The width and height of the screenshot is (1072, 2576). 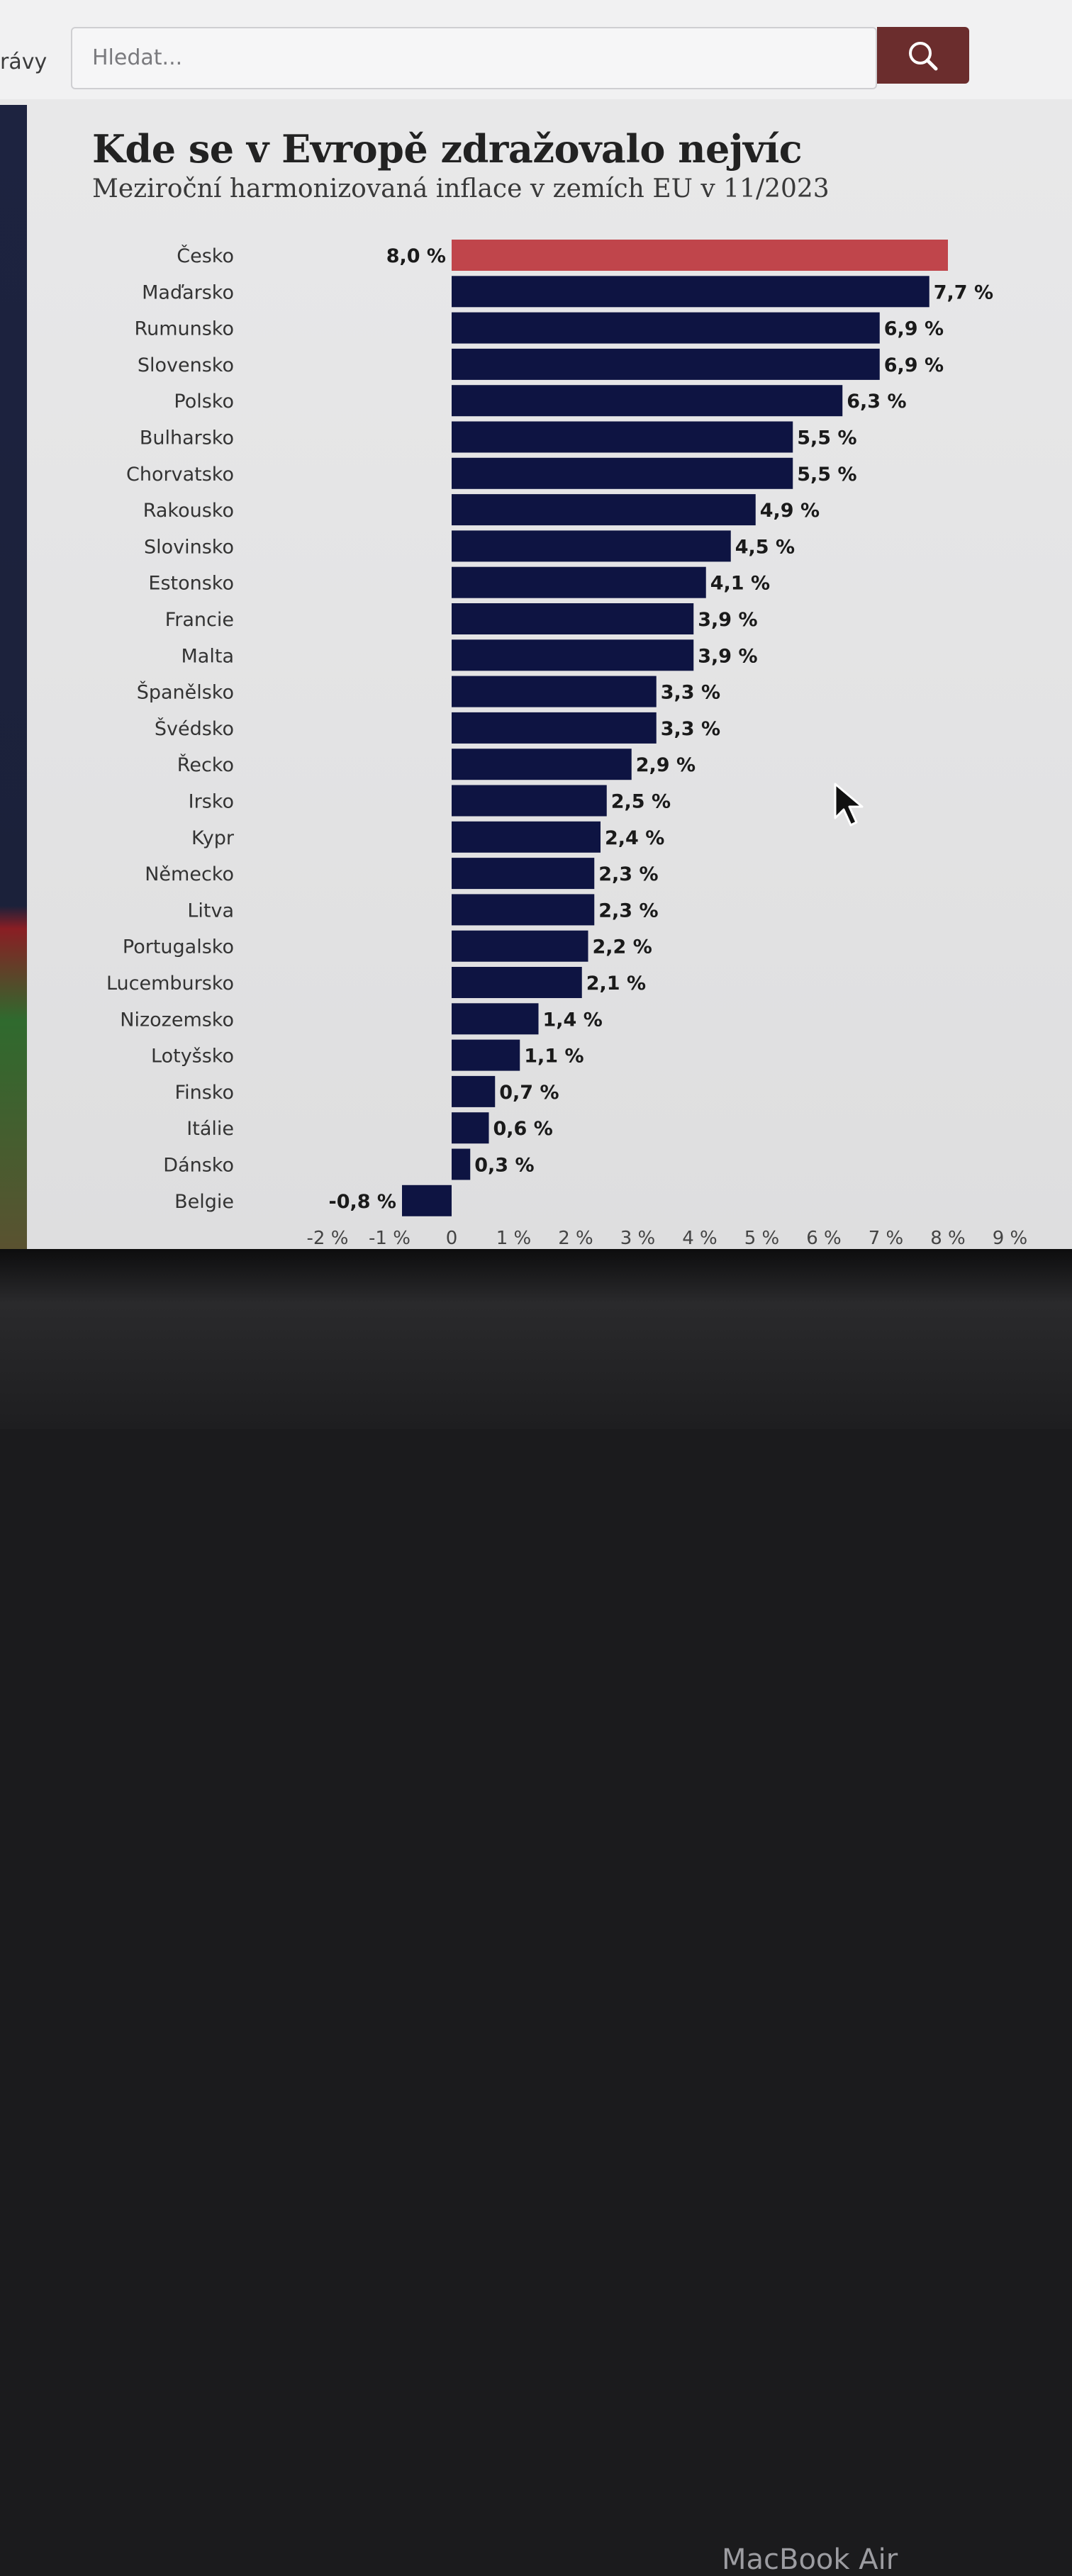 I want to click on category-label: Polsko, so click(x=204, y=402).